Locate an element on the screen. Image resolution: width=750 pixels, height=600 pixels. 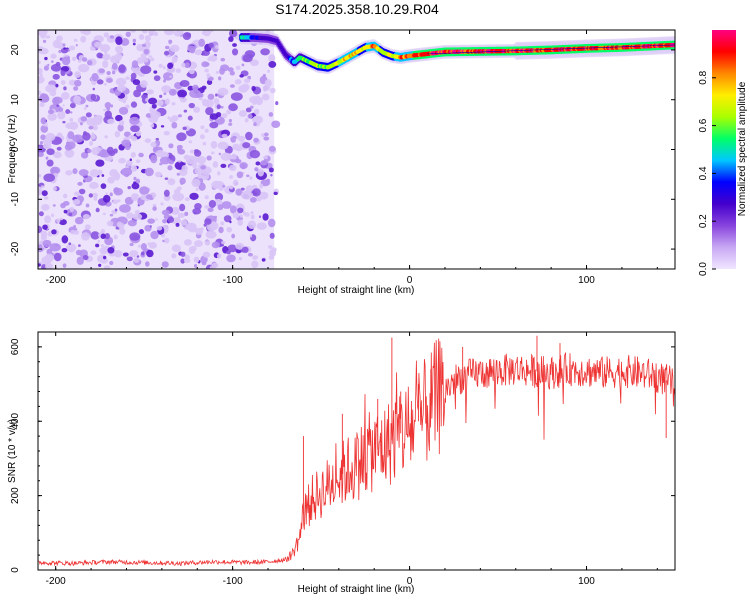
spectrogram-noise-region is located at coordinates (160, 149).